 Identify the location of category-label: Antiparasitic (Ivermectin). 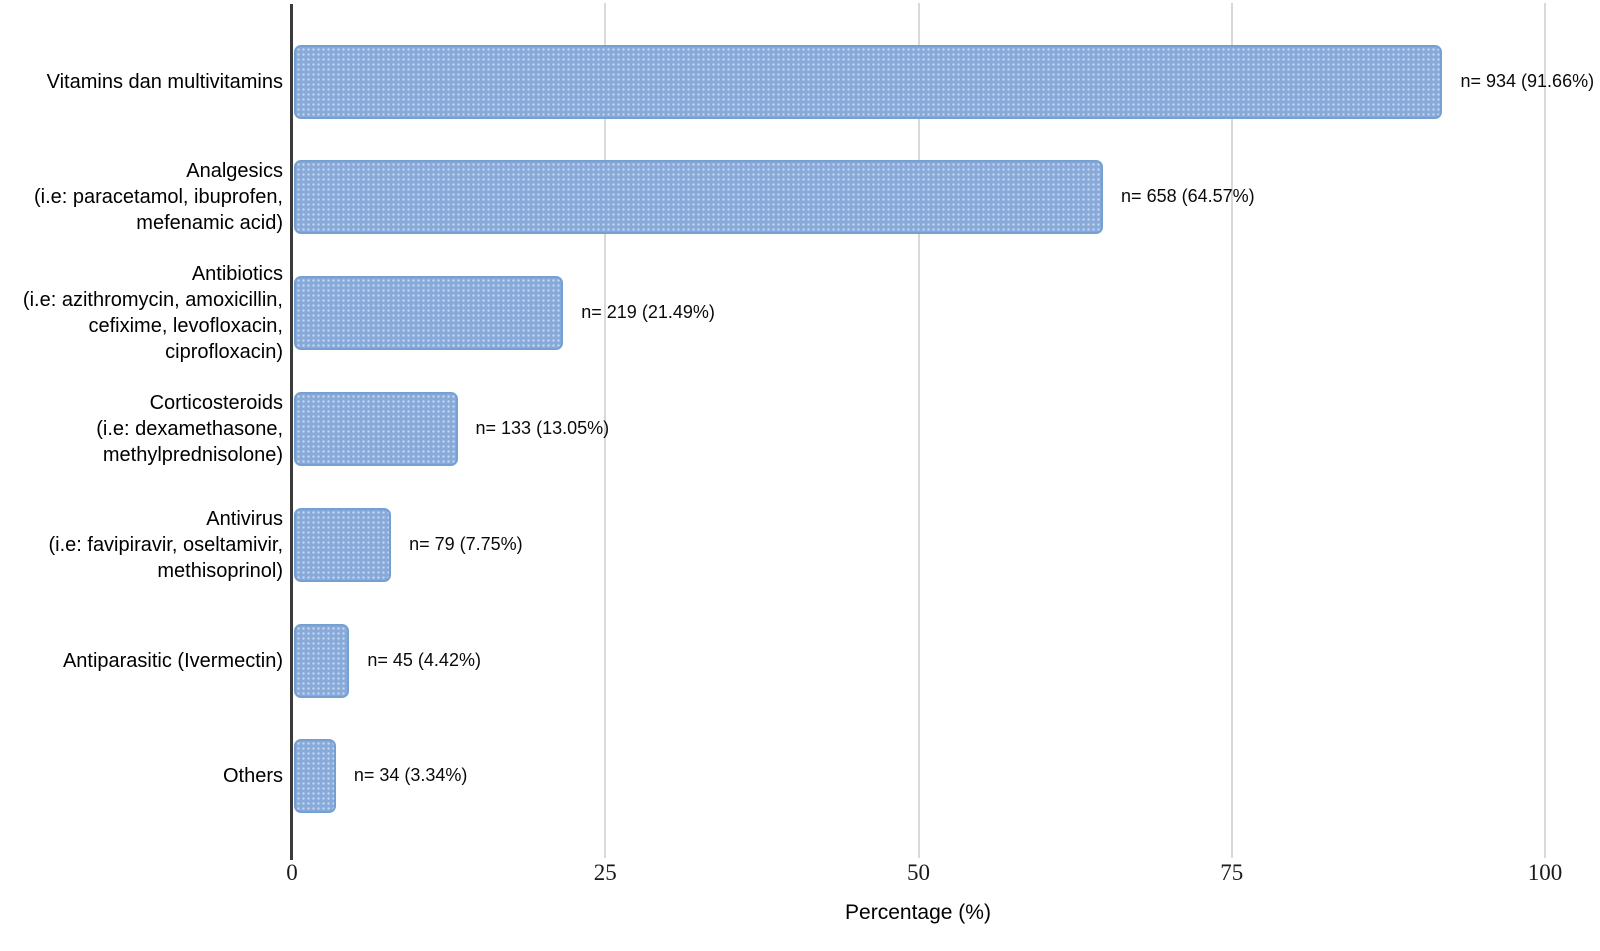
(172, 660).